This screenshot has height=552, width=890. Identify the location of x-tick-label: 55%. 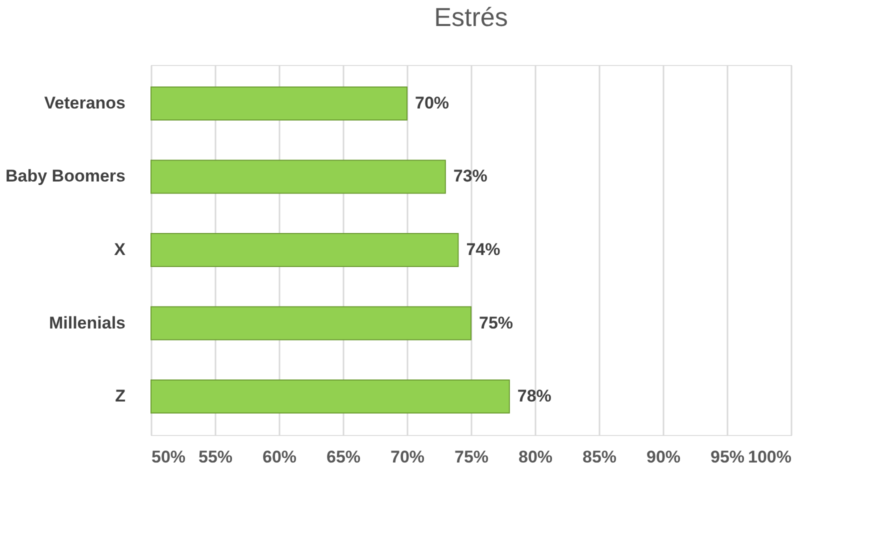
(215, 457).